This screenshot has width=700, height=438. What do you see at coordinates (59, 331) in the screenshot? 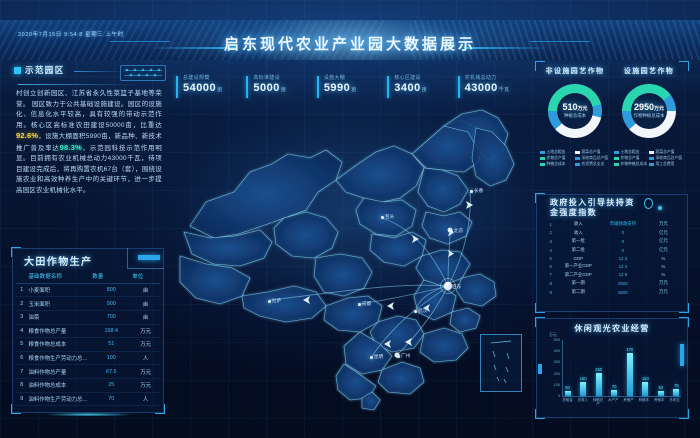
I see `cell-name: 粮食作物总产量` at bounding box center [59, 331].